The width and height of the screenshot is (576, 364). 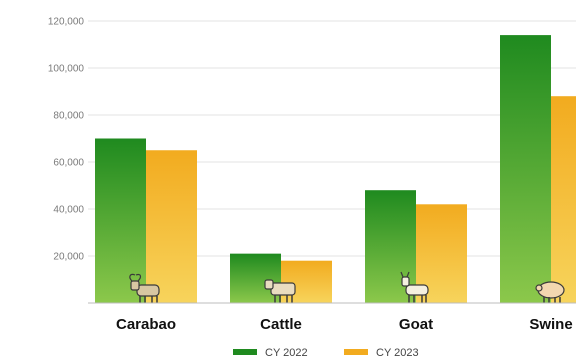 What do you see at coordinates (326, 353) in the screenshot?
I see `legend: CY 2022 CY 2023` at bounding box center [326, 353].